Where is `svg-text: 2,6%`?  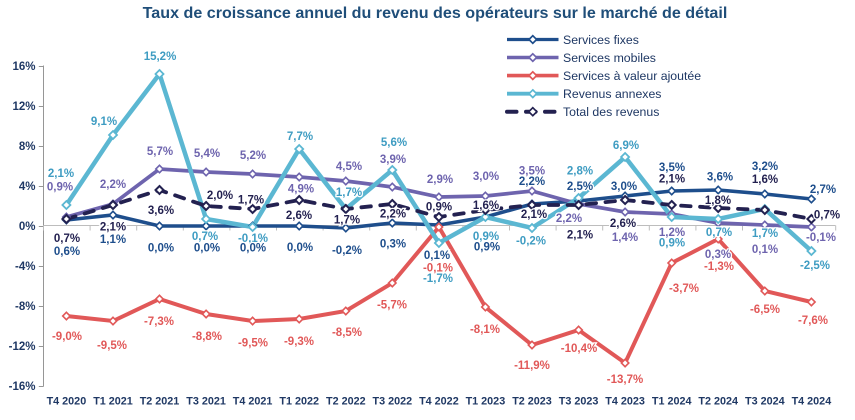 svg-text: 2,6% is located at coordinates (623, 224).